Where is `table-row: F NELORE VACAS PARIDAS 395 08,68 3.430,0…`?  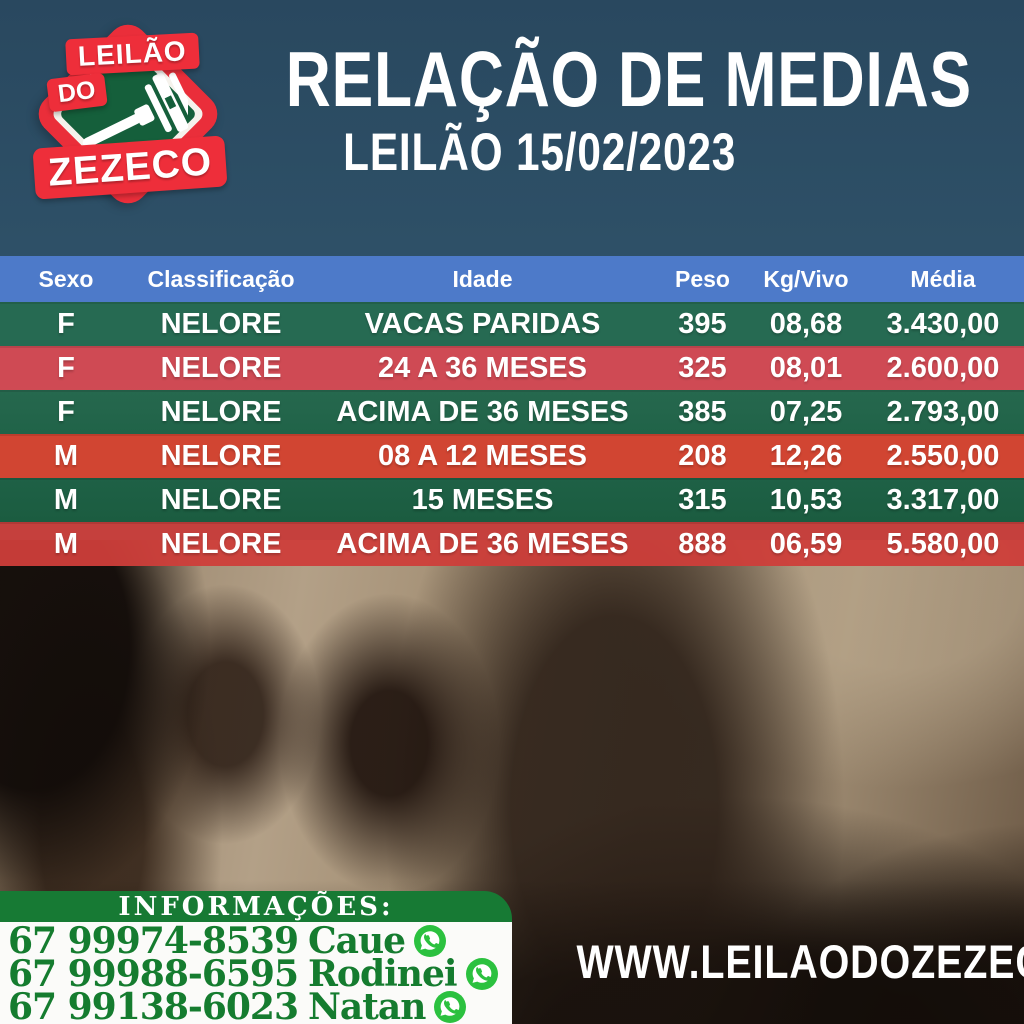 table-row: F NELORE VACAS PARIDAS 395 08,68 3.430,0… is located at coordinates (512, 324).